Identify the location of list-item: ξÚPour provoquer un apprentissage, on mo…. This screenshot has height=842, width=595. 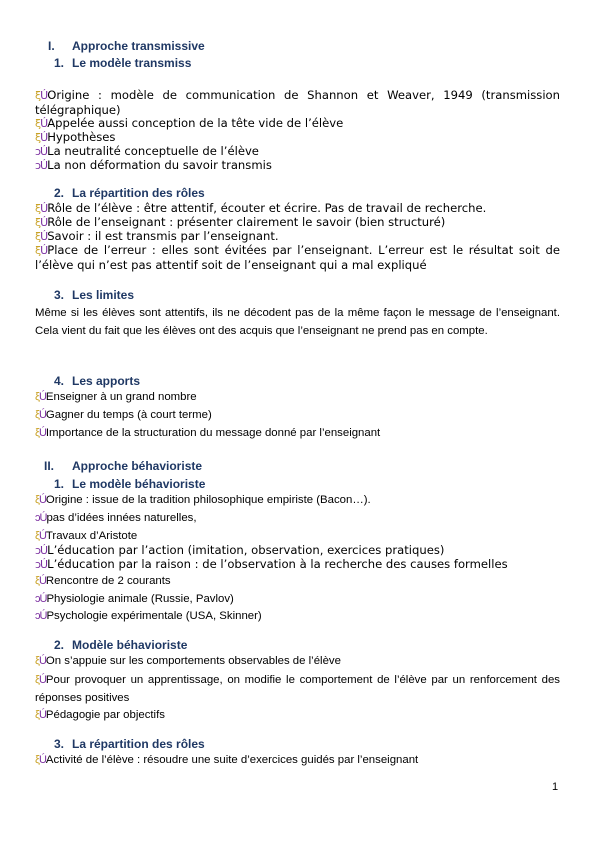
(297, 689).